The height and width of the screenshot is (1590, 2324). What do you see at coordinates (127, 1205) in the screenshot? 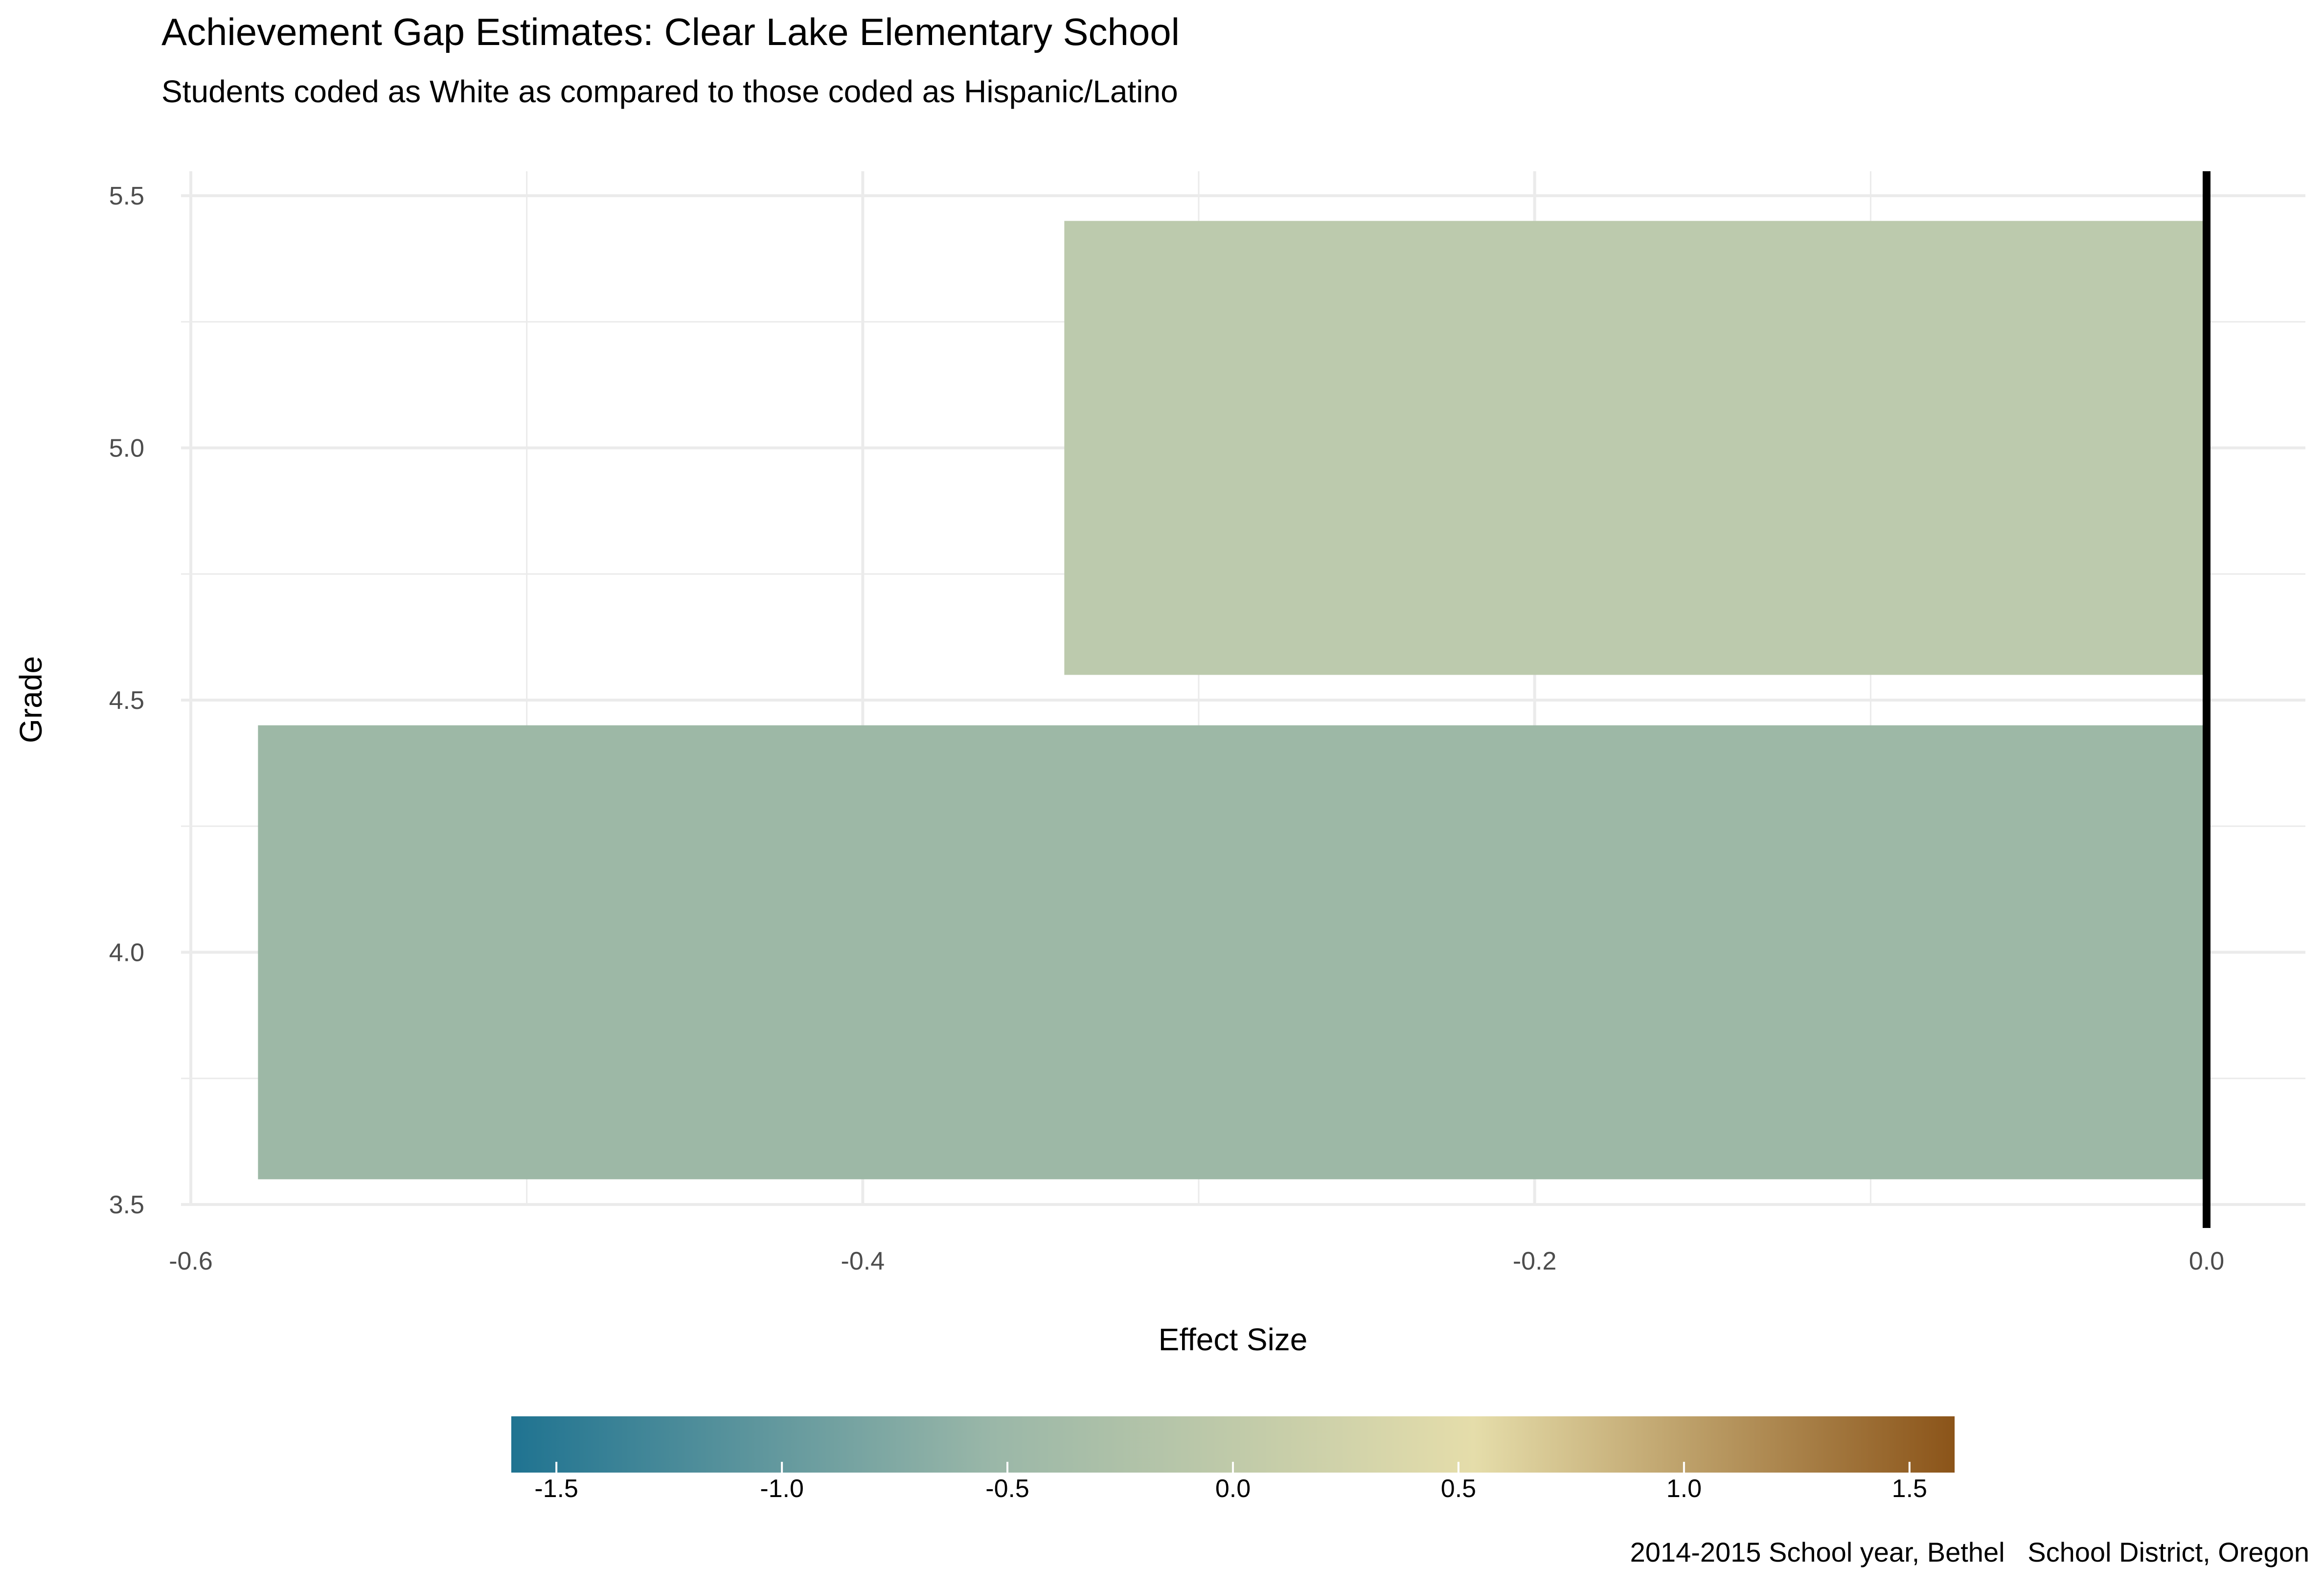
I see `y-tick-label: 3.5` at bounding box center [127, 1205].